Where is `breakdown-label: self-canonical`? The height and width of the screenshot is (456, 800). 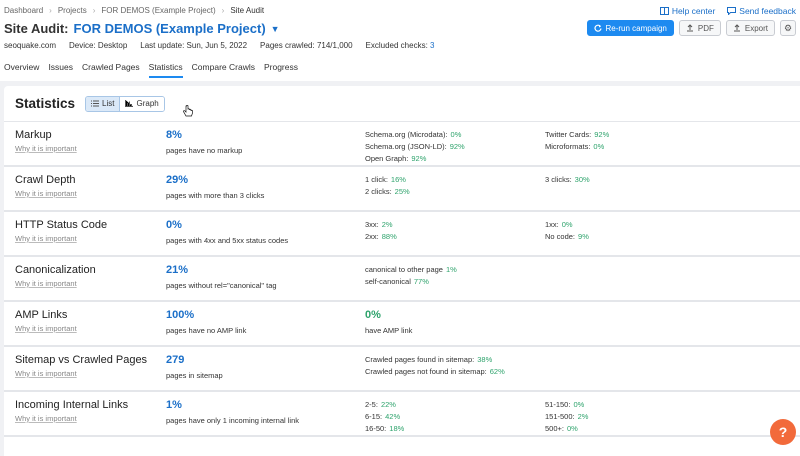 breakdown-label: self-canonical is located at coordinates (388, 281).